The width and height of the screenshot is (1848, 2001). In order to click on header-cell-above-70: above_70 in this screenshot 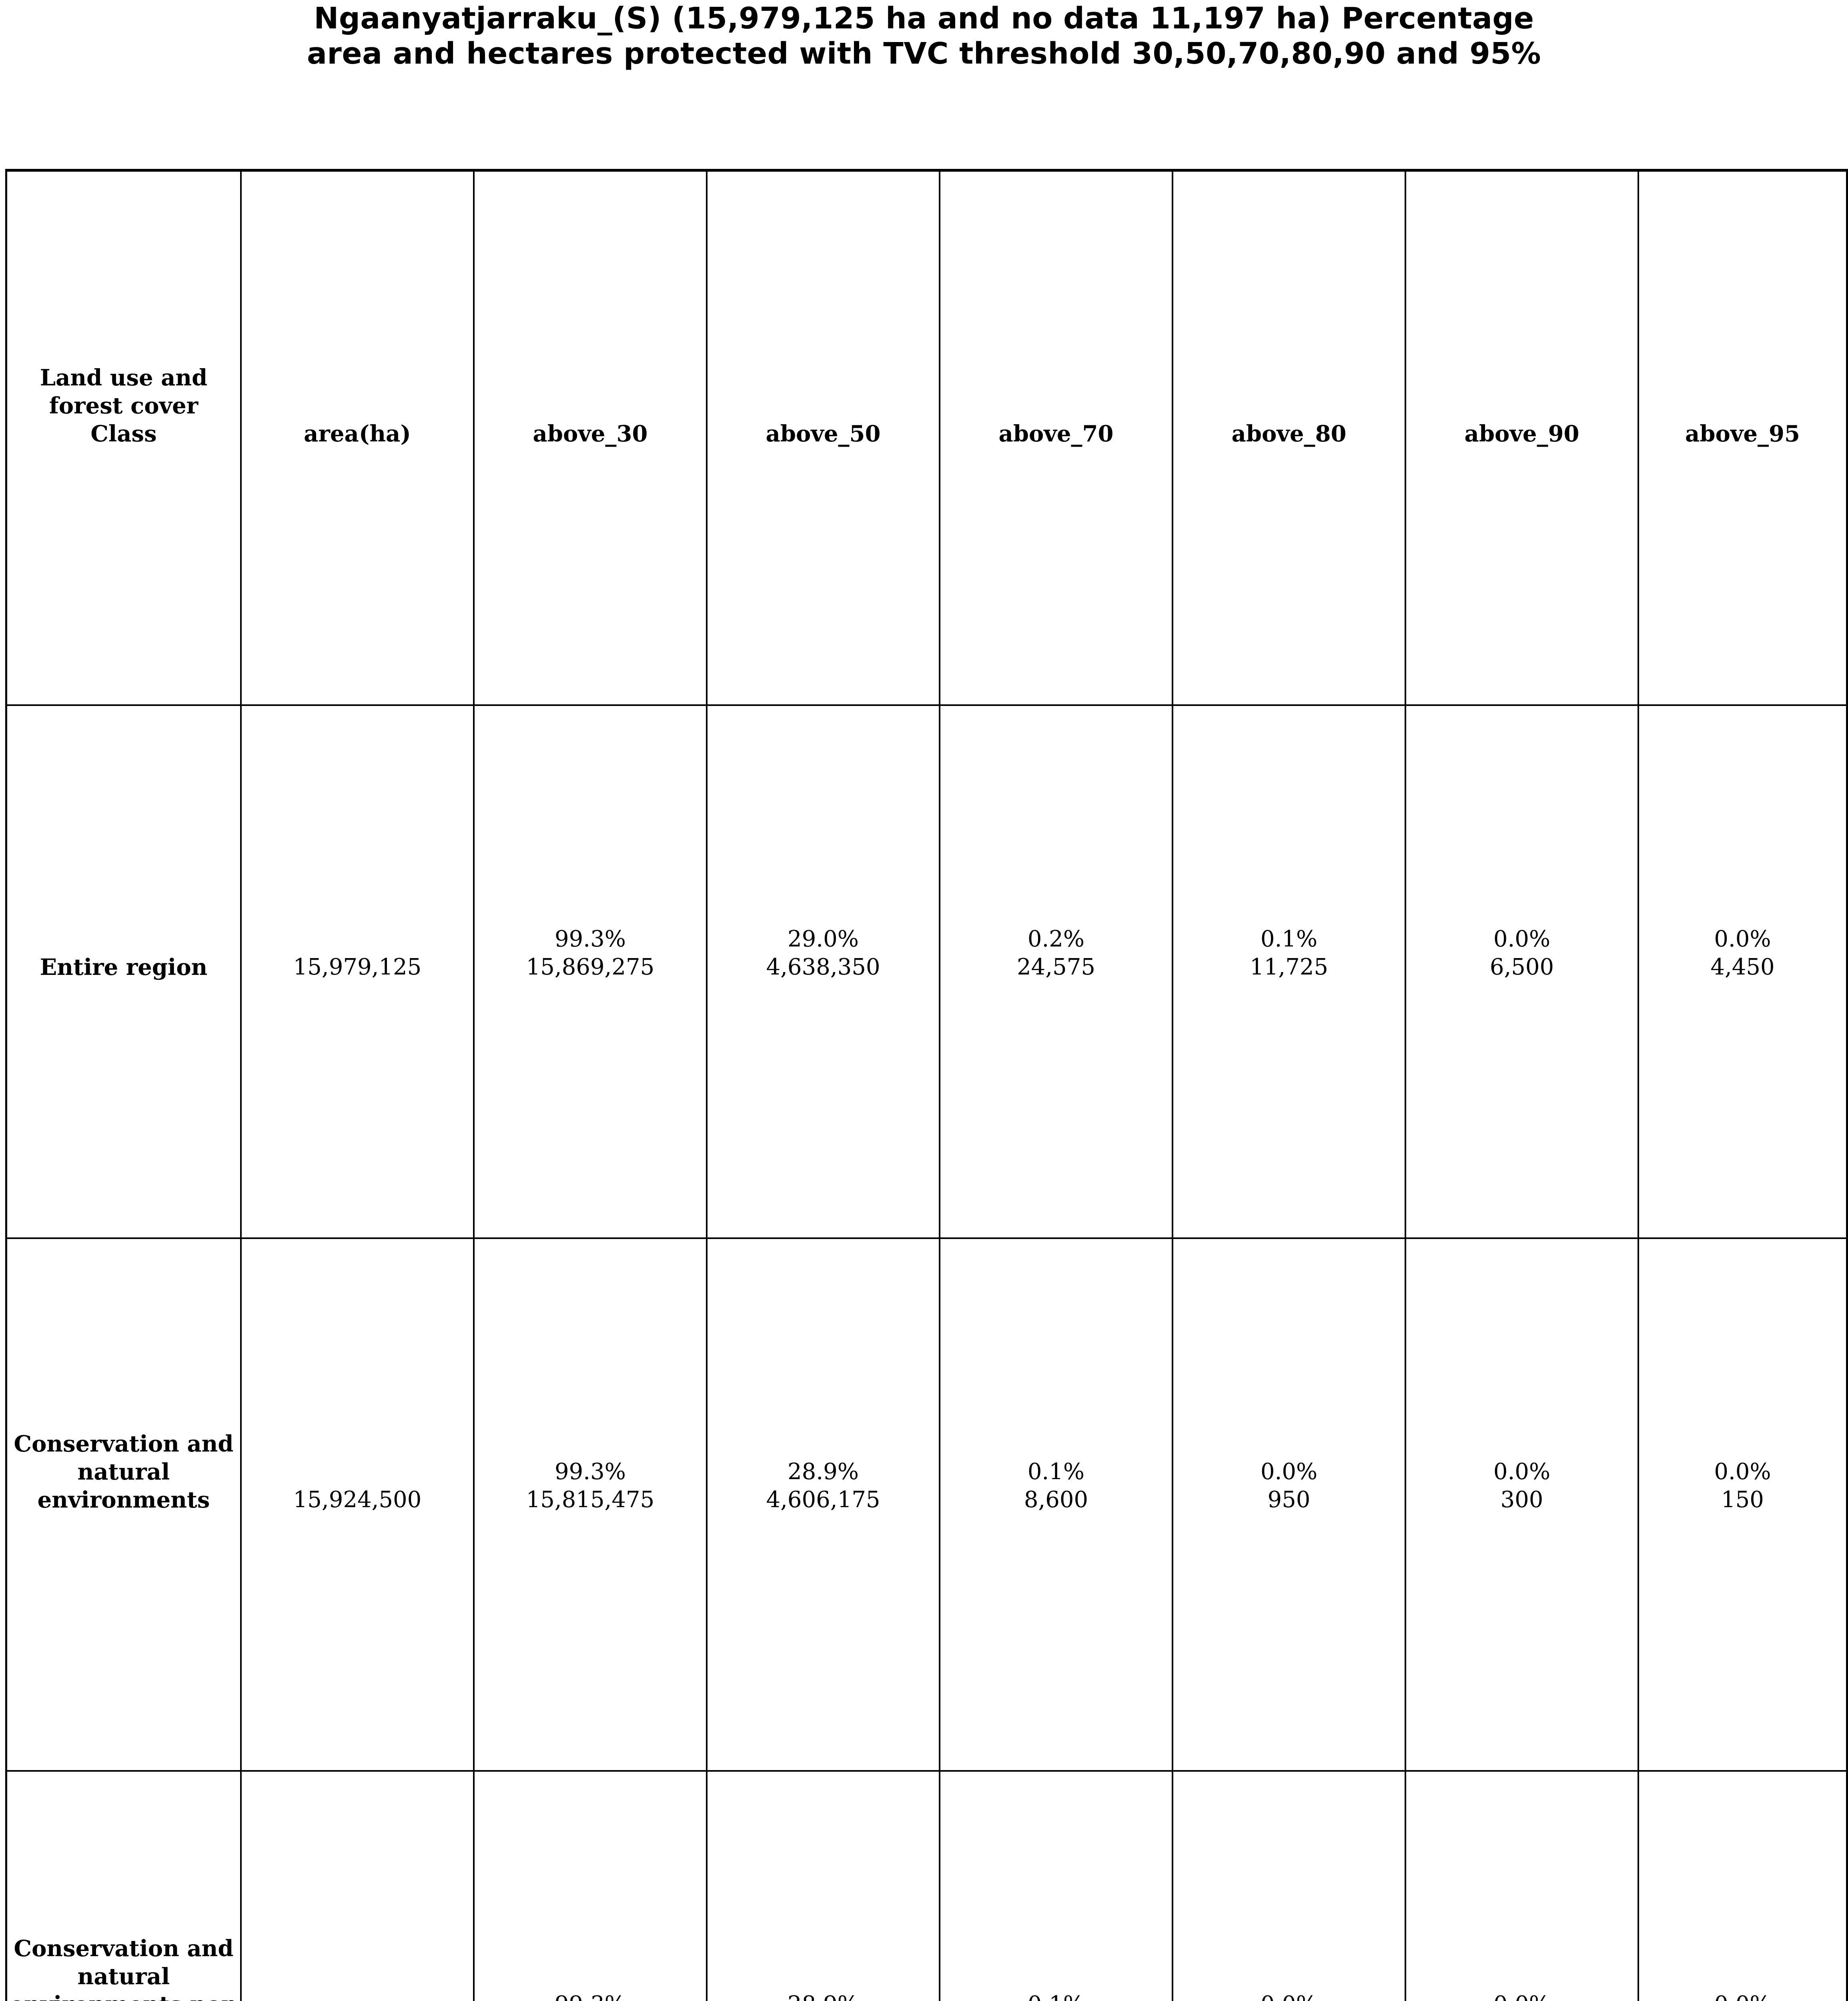, I will do `click(1055, 438)`.